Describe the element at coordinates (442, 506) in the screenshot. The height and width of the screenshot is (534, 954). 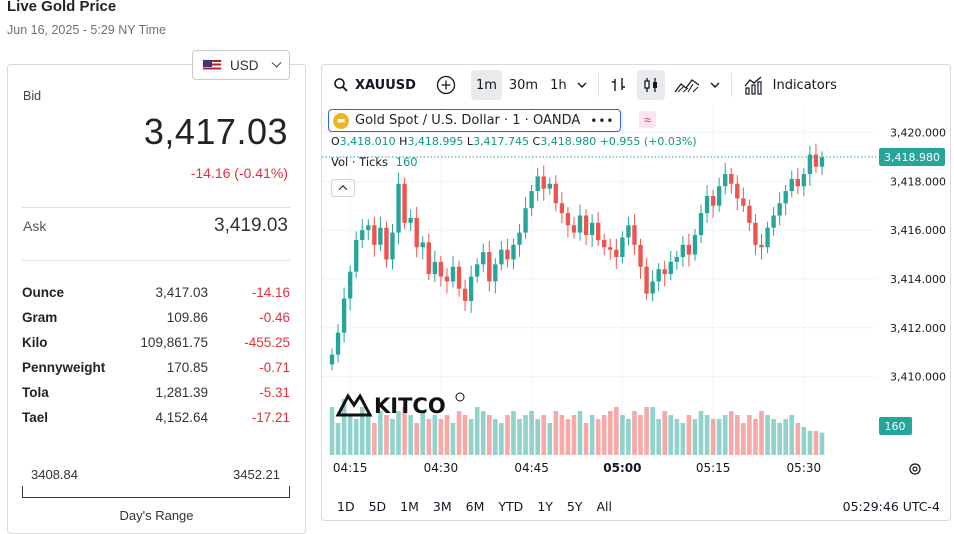
I see `range-button-3m: 3M` at that location.